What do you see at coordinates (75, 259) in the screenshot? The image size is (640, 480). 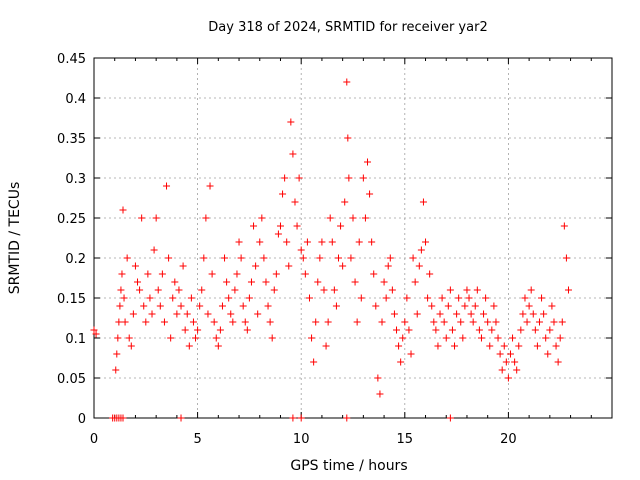 I see `y-tick-label: 0.2` at bounding box center [75, 259].